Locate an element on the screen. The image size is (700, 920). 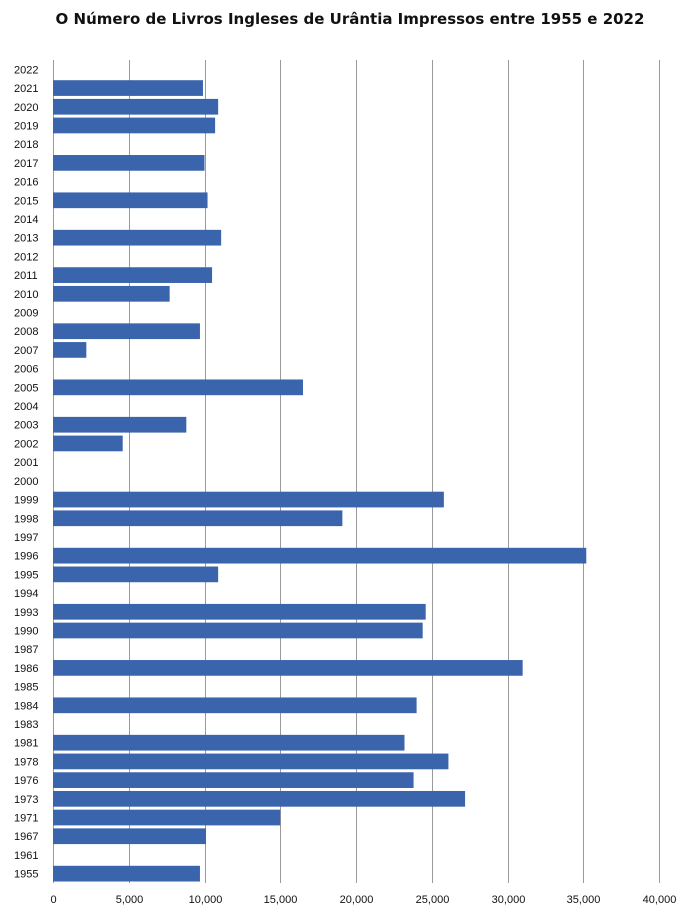
x-tick-label: 20,000 is located at coordinates (357, 900).